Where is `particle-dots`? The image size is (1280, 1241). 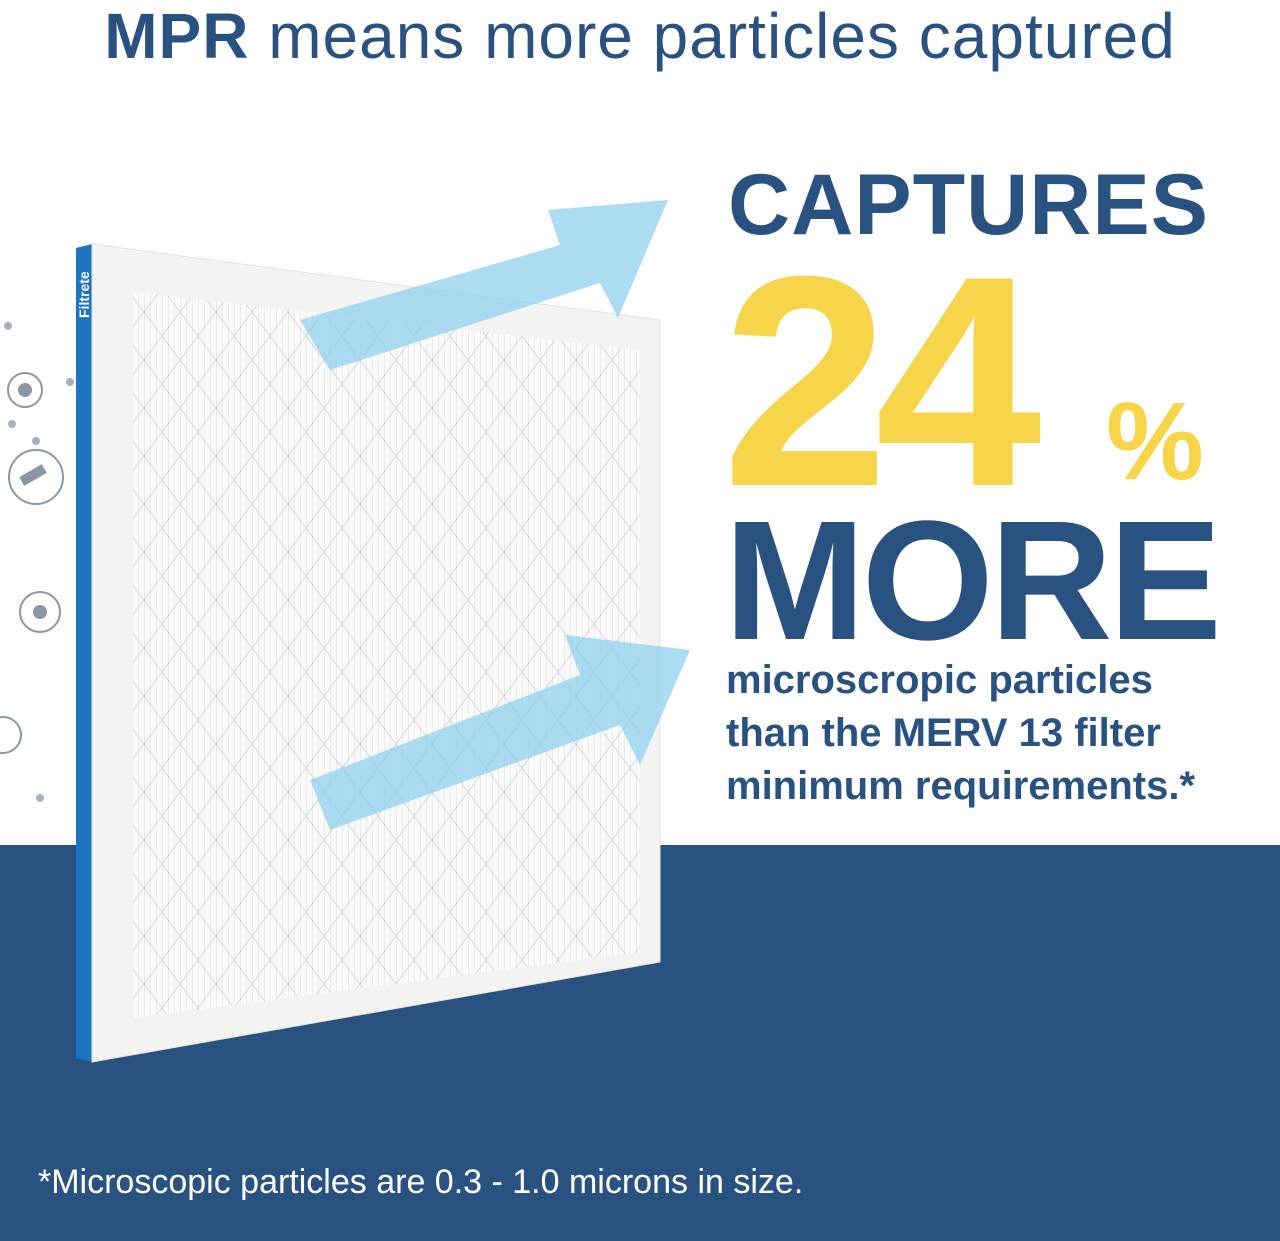
particle-dots is located at coordinates (39, 562).